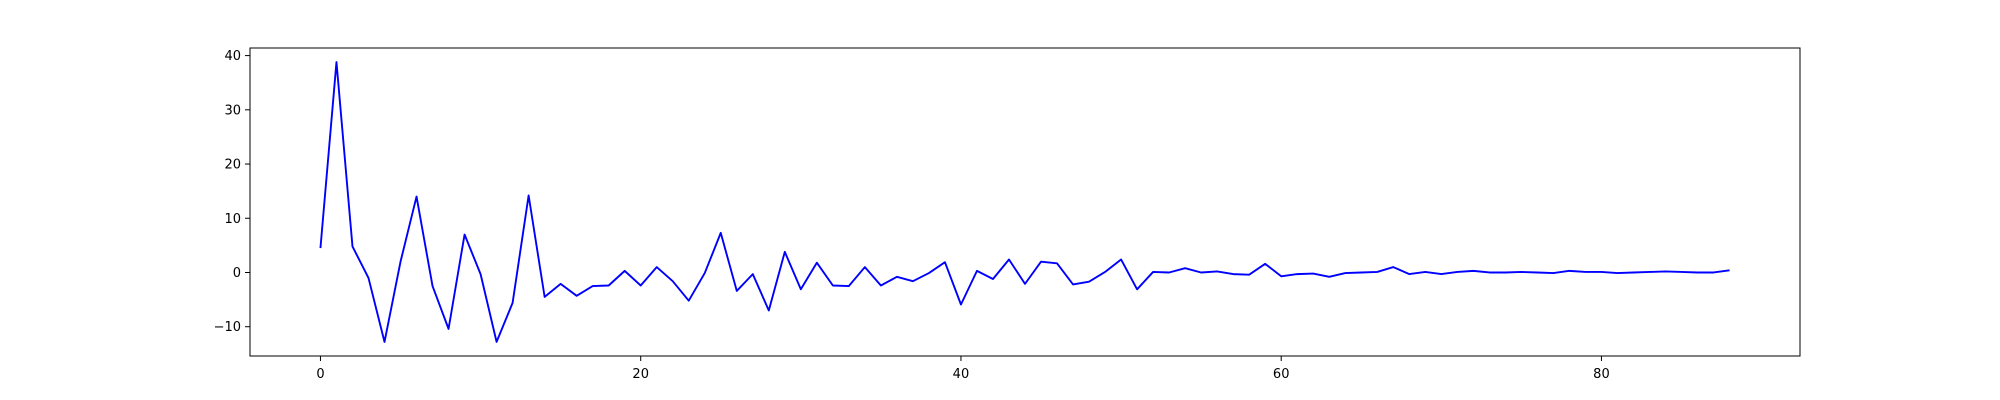 The image size is (2000, 400). What do you see at coordinates (1281, 374) in the screenshot?
I see `x-tick-label: 60` at bounding box center [1281, 374].